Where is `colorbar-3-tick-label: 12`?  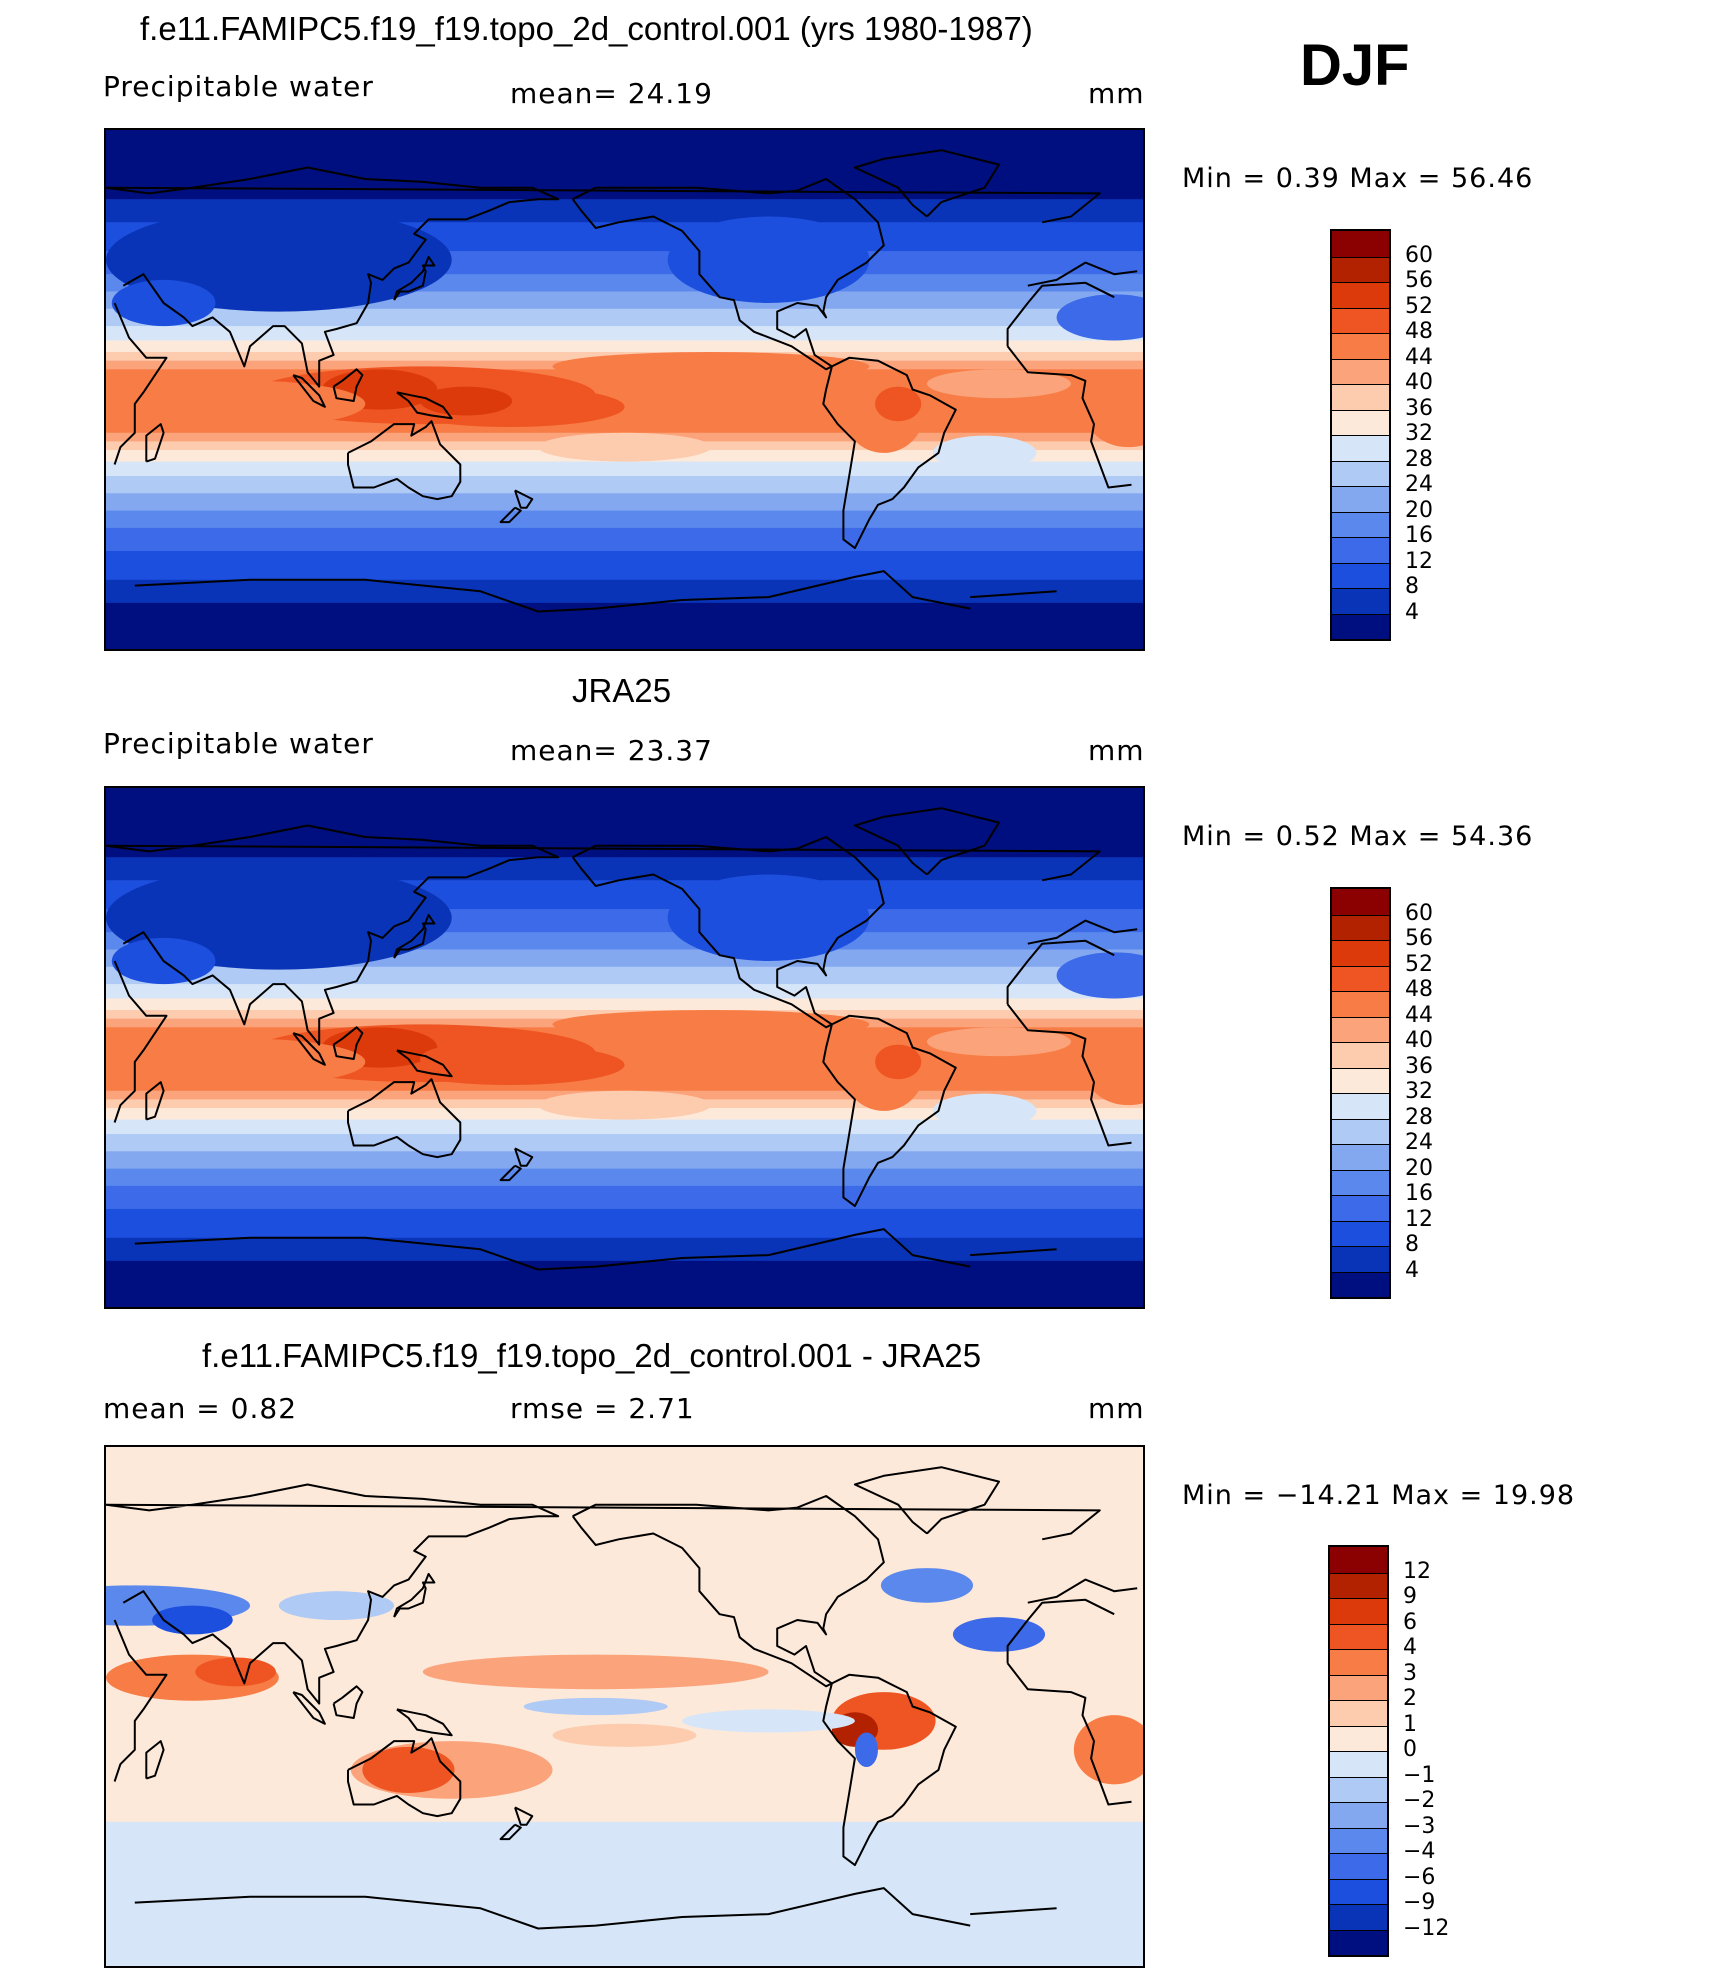
colorbar-3-tick-label: 12 is located at coordinates (1417, 1571).